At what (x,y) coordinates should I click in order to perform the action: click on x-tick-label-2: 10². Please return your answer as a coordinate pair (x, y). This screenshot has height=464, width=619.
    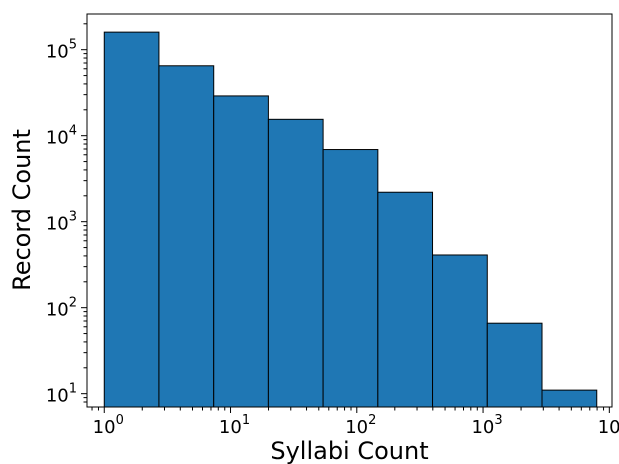
    Looking at the image, I should click on (360, 425).